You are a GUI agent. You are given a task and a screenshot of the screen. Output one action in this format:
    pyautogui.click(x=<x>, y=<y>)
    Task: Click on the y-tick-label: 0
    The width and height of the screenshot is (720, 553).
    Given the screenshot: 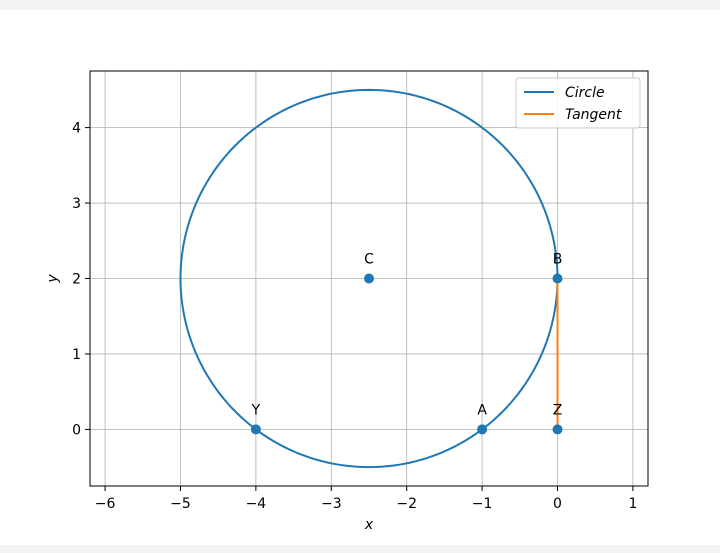 What is the action you would take?
    pyautogui.click(x=76, y=430)
    